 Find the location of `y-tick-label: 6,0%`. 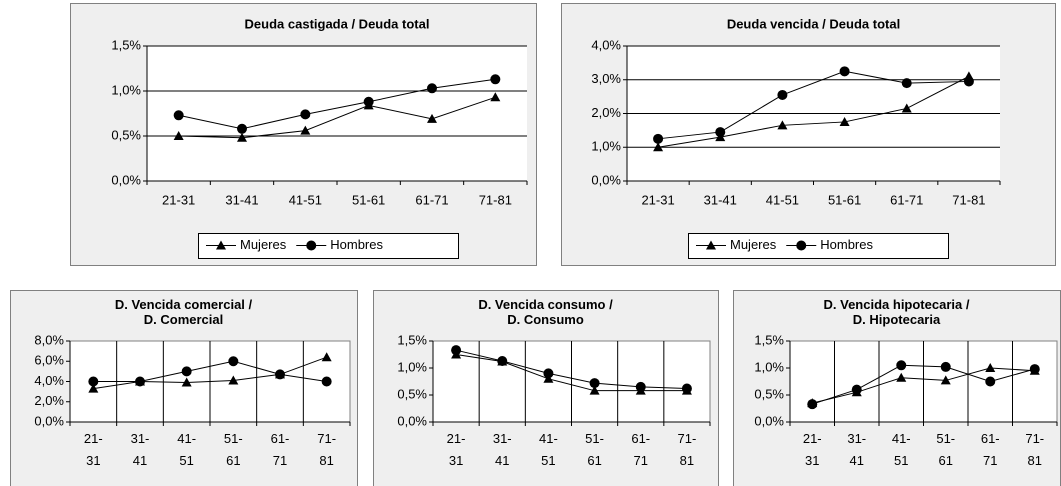

y-tick-label: 6,0% is located at coordinates (49, 360).